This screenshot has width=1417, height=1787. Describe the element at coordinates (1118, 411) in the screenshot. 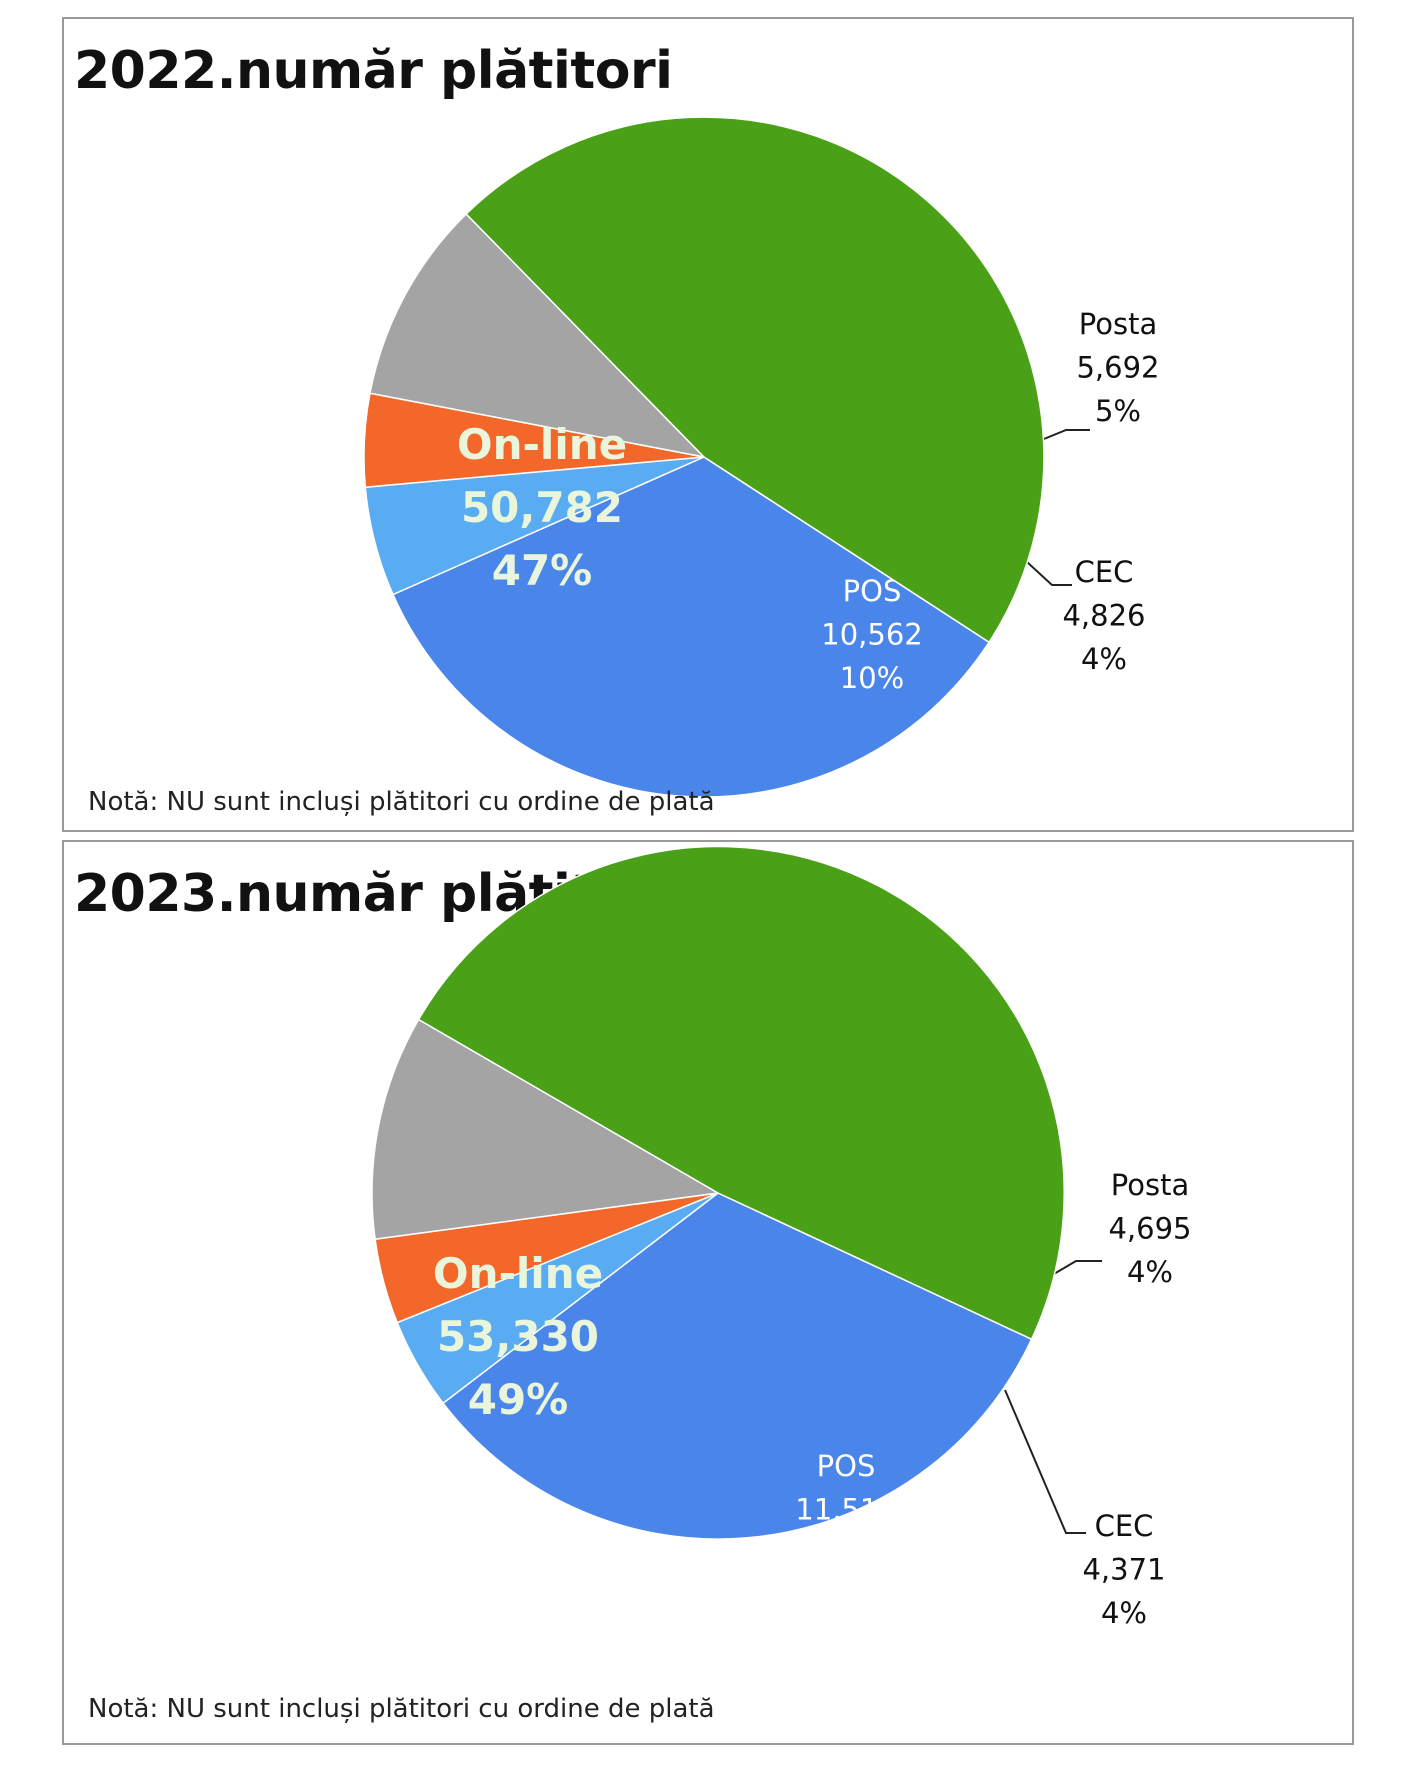

I see `slice-percent-posta: 5%` at that location.